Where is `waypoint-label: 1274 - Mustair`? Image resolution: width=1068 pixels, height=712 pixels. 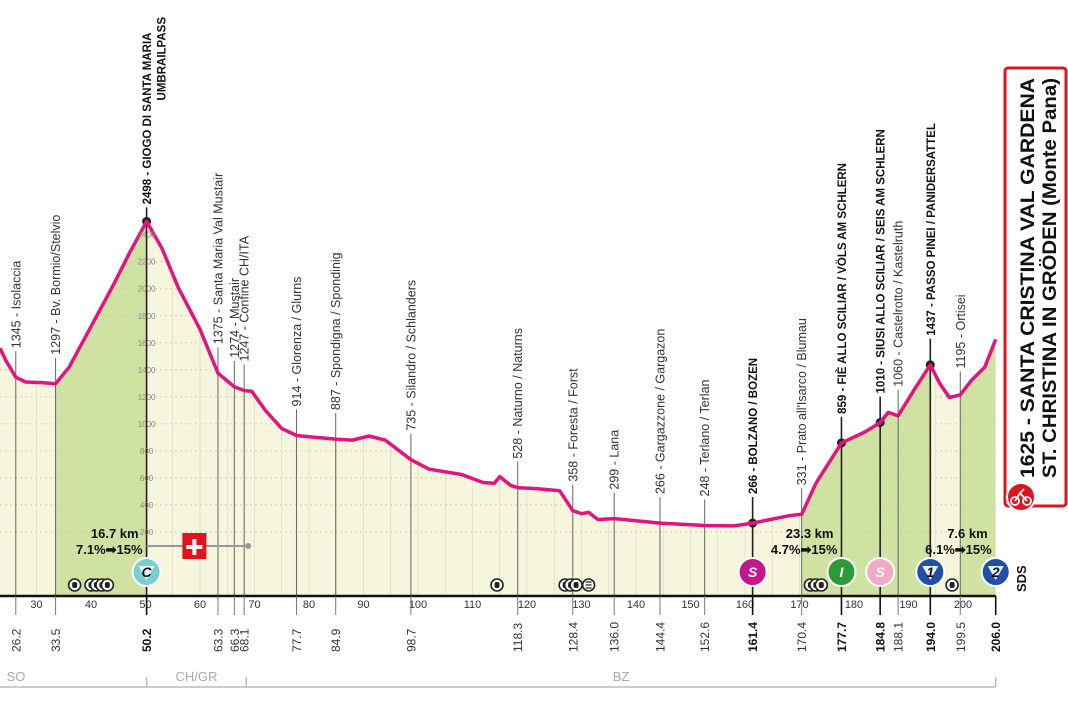
waypoint-label: 1274 - Mustair is located at coordinates (235, 318).